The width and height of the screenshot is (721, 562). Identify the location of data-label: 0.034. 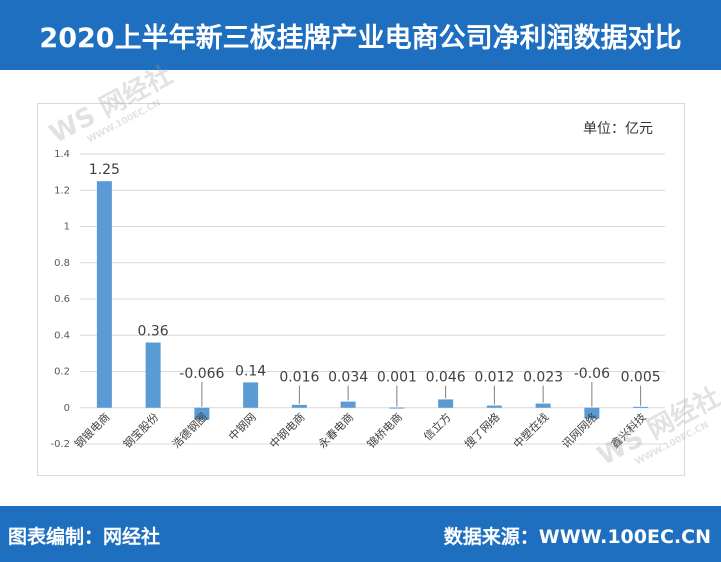
(348, 378).